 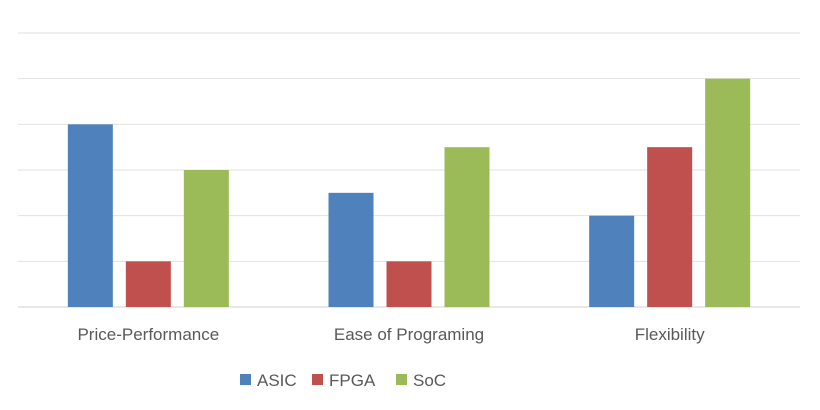 I want to click on legend-item-soc: SoC, so click(x=421, y=380).